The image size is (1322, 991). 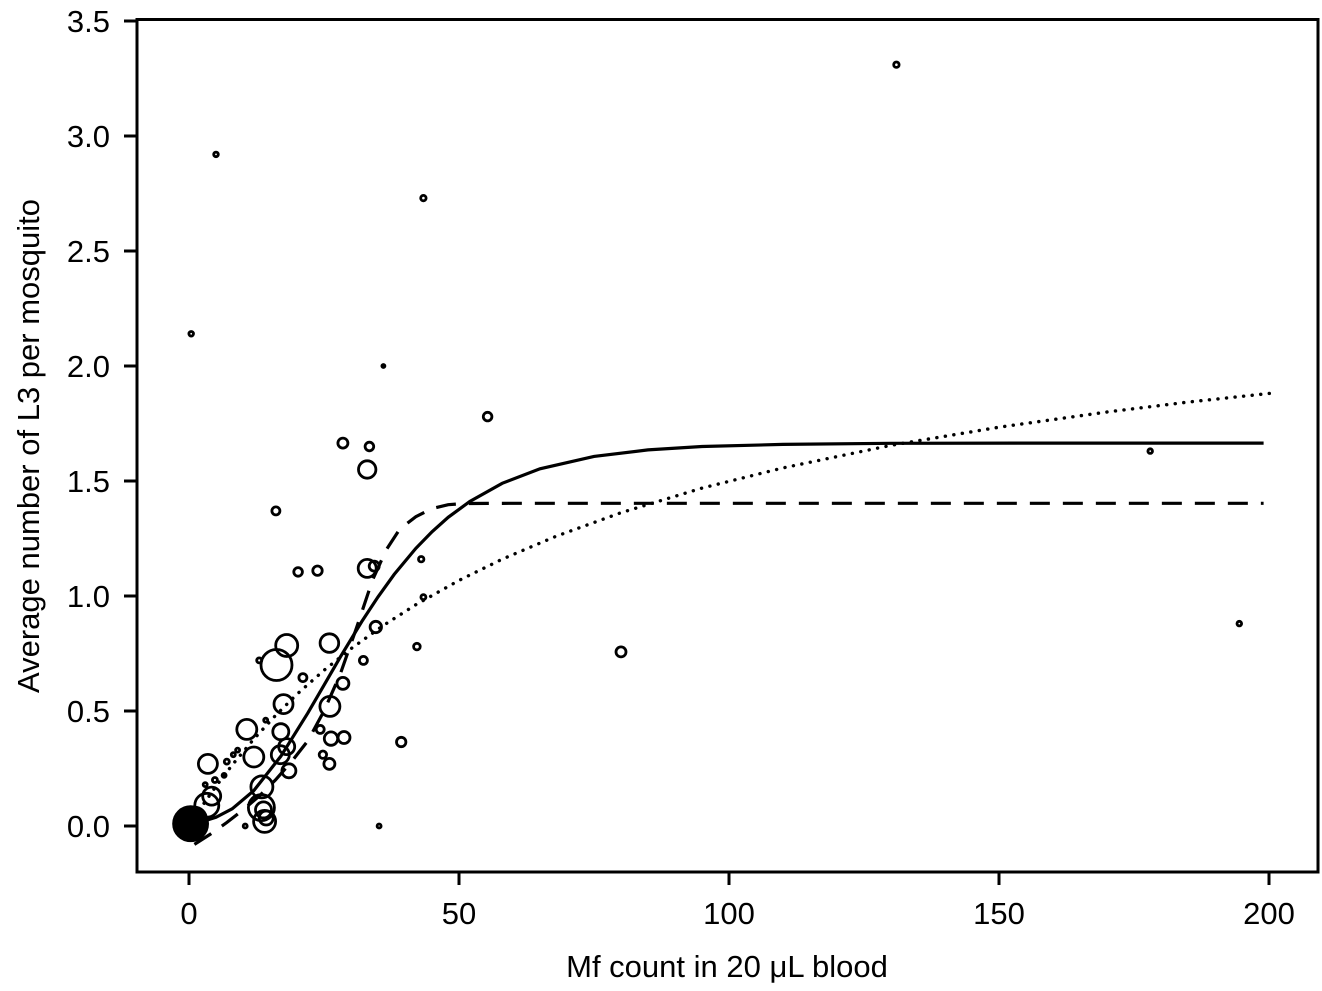 I want to click on y-axis-title: Average number of L3 per mosquito, so click(x=28, y=446).